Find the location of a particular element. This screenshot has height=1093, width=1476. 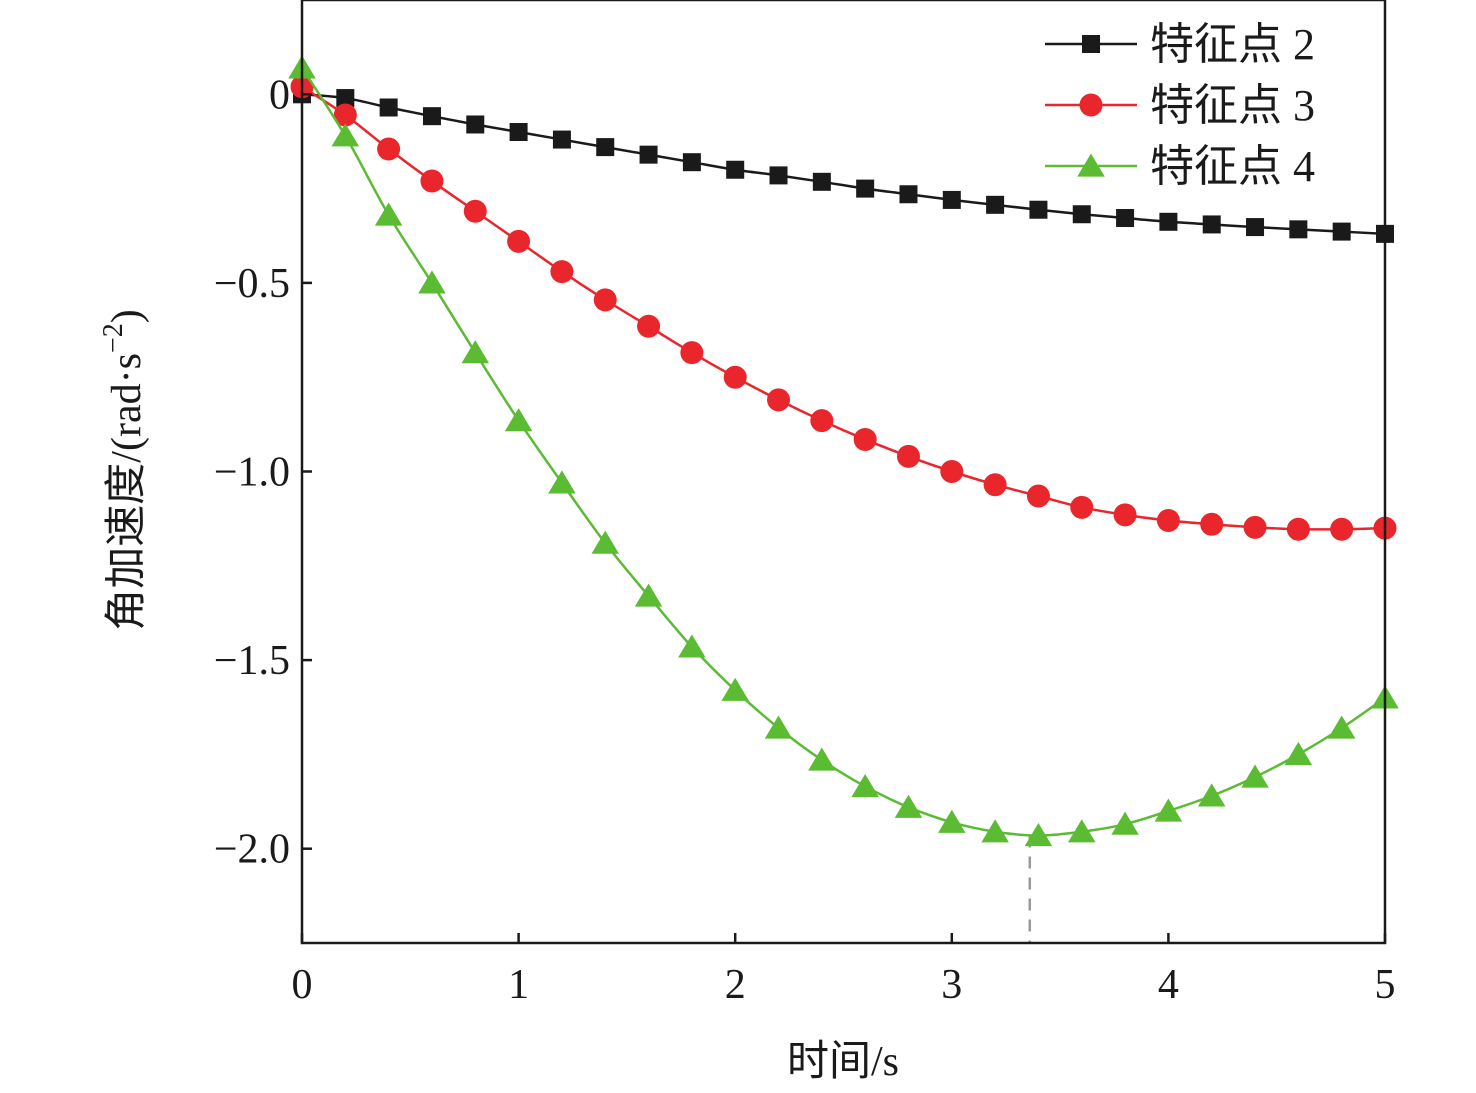

x-tick-label: 4 is located at coordinates (1168, 985).